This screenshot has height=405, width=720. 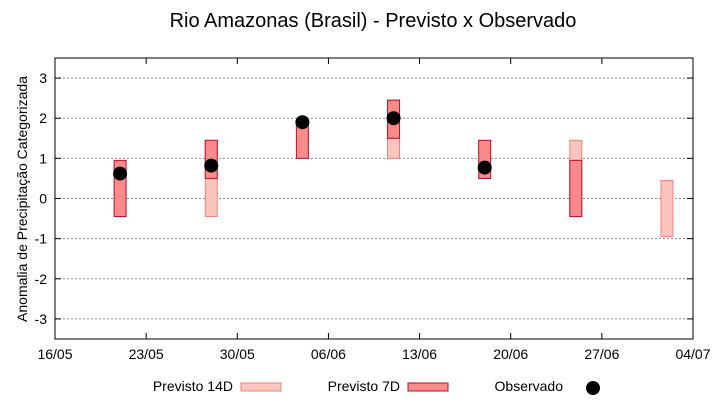 I want to click on y-axis-label: Anomalia de Precipitação Categorizada, so click(x=22, y=199).